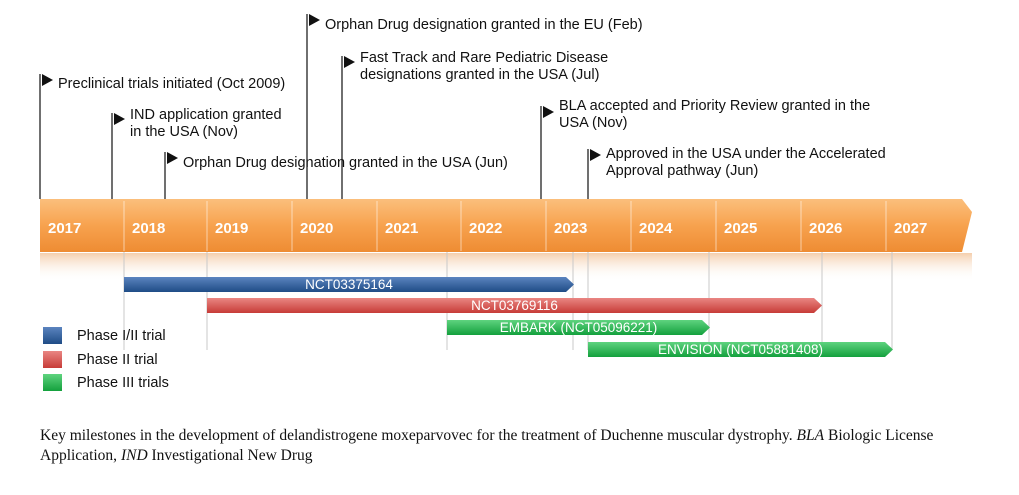  I want to click on timeline-shadow, so click(506, 267).